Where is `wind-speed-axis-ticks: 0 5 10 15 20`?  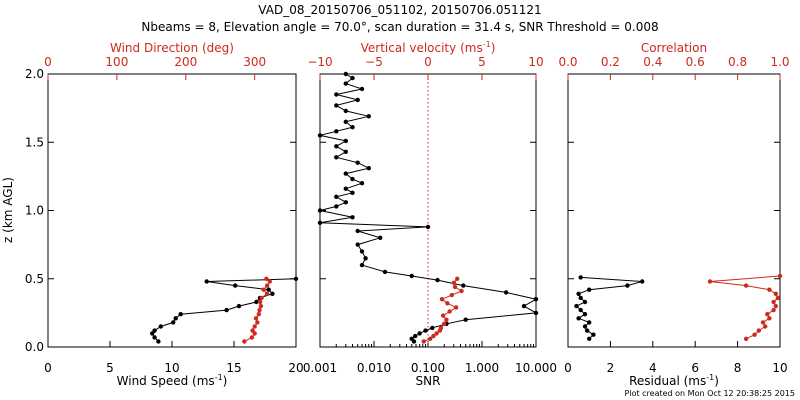
wind-speed-axis-ticks: 0 5 10 15 20 is located at coordinates (174, 358).